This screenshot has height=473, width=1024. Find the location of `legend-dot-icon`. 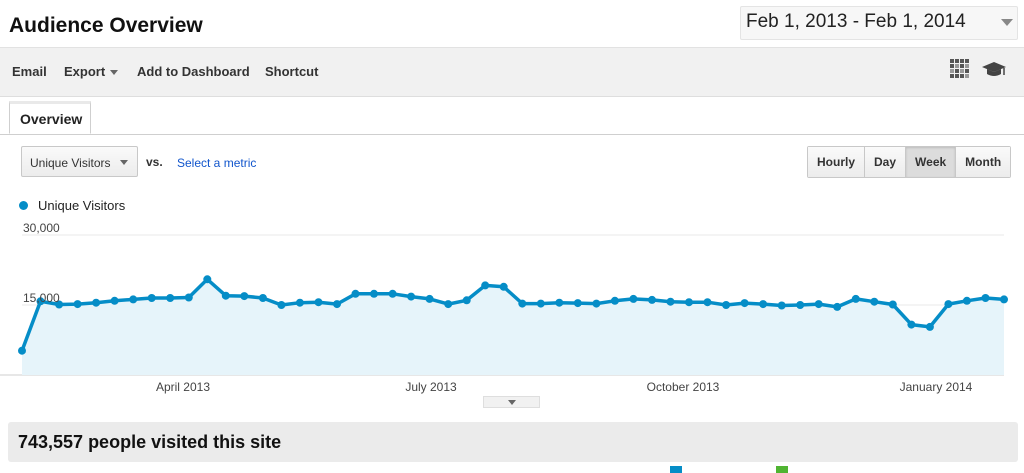

legend-dot-icon is located at coordinates (23, 205).